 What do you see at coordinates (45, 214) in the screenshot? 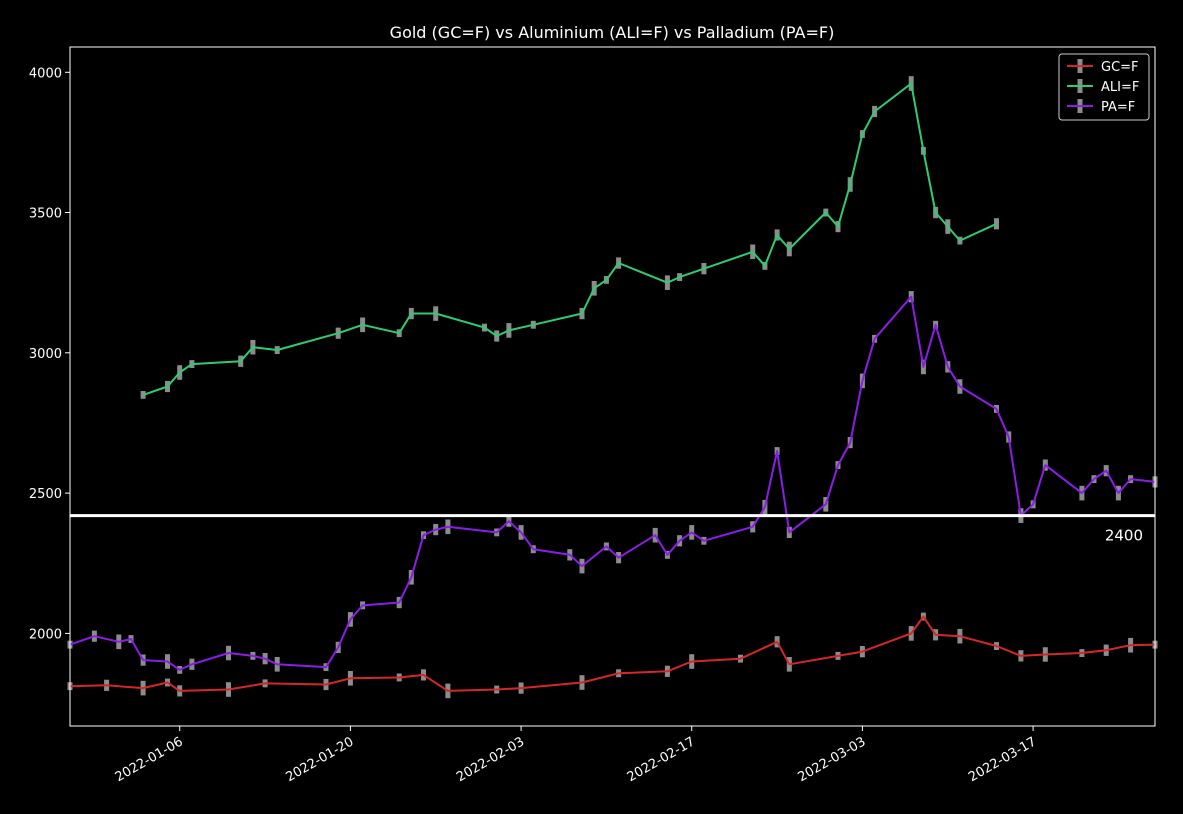
I see `y-tick-label: 3500` at bounding box center [45, 214].